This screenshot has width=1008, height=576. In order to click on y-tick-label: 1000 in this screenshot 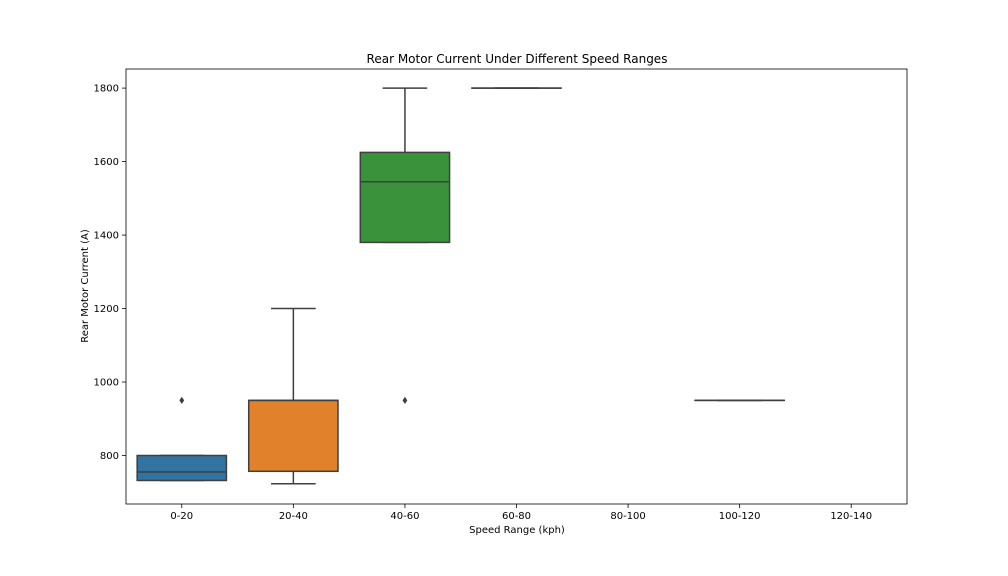, I will do `click(106, 383)`.